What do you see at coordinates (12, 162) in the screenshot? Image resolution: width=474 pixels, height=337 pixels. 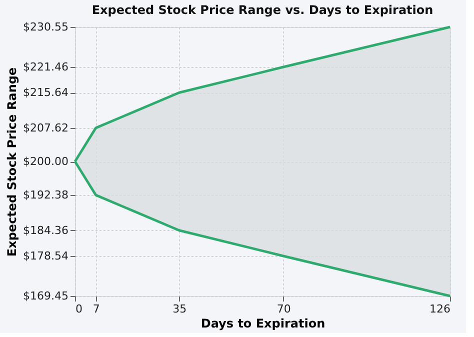 I see `y-axis-title: Expected Stock Price Range` at bounding box center [12, 162].